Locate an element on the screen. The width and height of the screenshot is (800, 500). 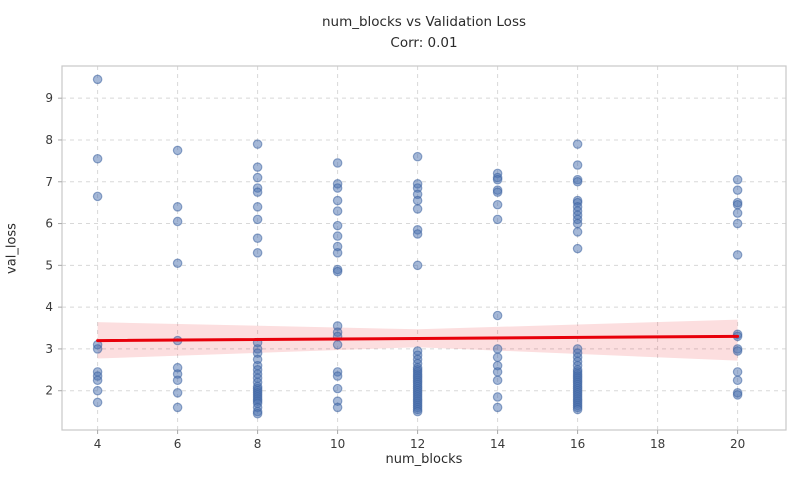
y-tick-label: 3 is located at coordinates (49, 349).